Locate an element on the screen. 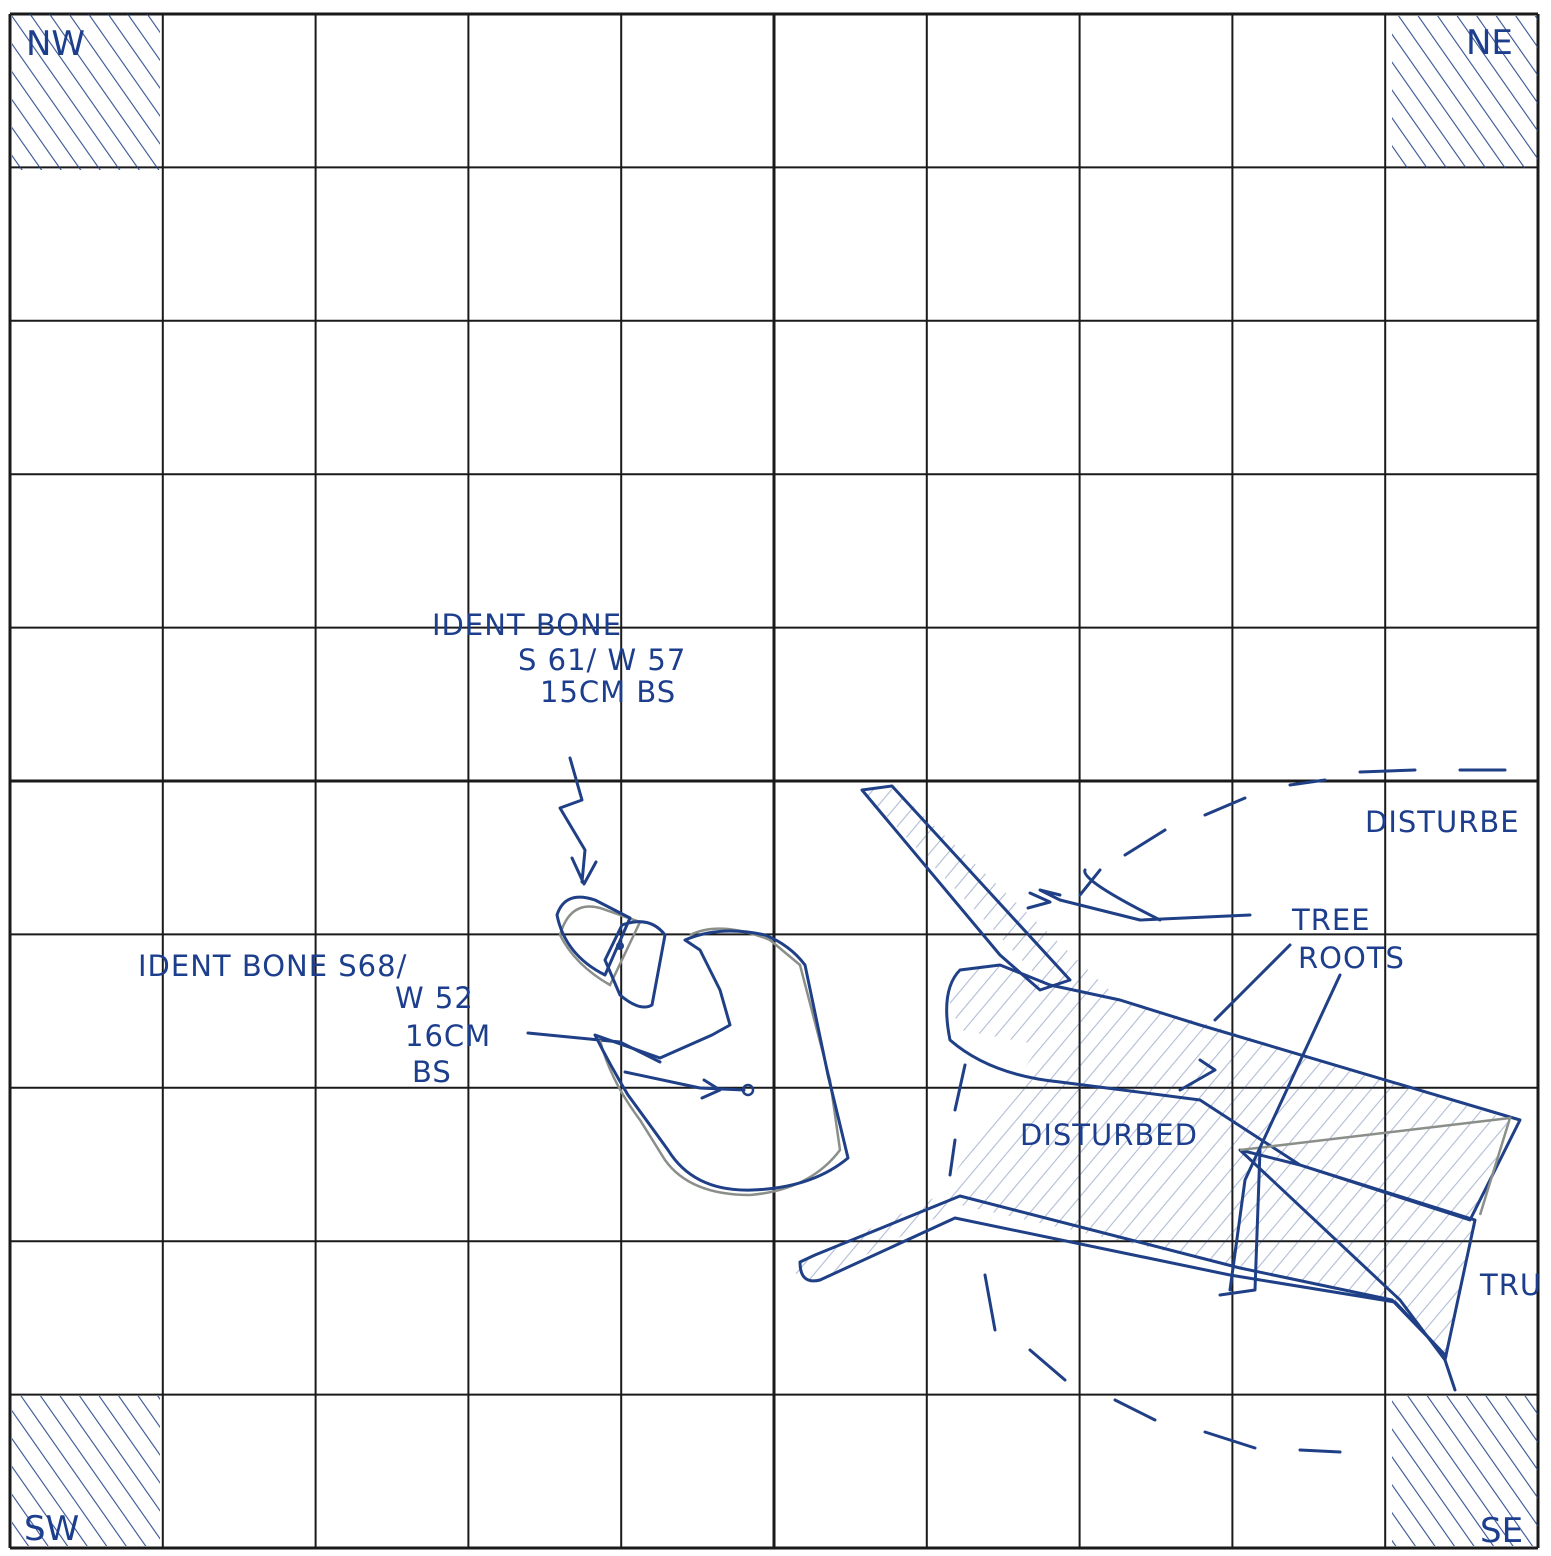  bone-annotation-2: IDENT BONE S68/ W 52 16CM BS is located at coordinates (400, 1019).